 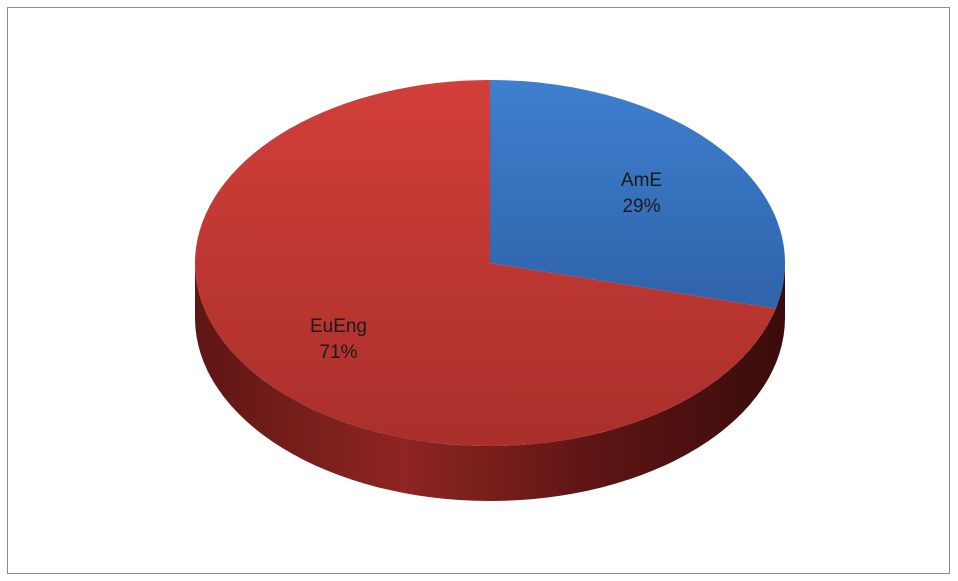 I want to click on slice-category-label: EuEng, so click(x=338, y=326).